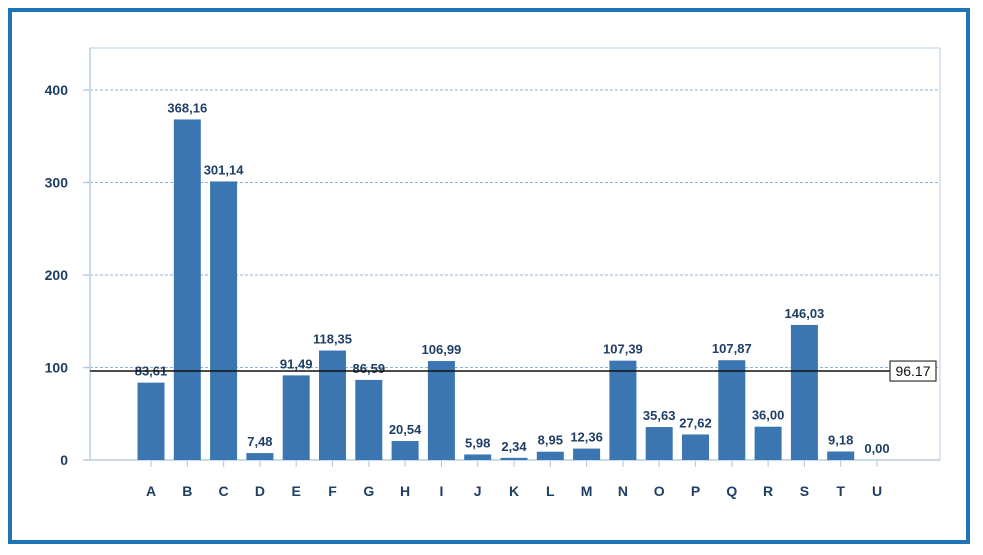 The width and height of the screenshot is (983, 555). Describe the element at coordinates (369, 419) in the screenshot. I see `bar-G` at that location.